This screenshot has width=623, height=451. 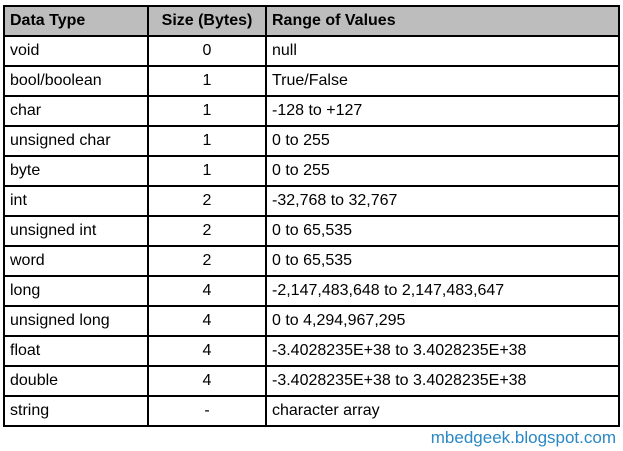 I want to click on table-row-int: int 2 -32,768 to 32,767, so click(x=311, y=201).